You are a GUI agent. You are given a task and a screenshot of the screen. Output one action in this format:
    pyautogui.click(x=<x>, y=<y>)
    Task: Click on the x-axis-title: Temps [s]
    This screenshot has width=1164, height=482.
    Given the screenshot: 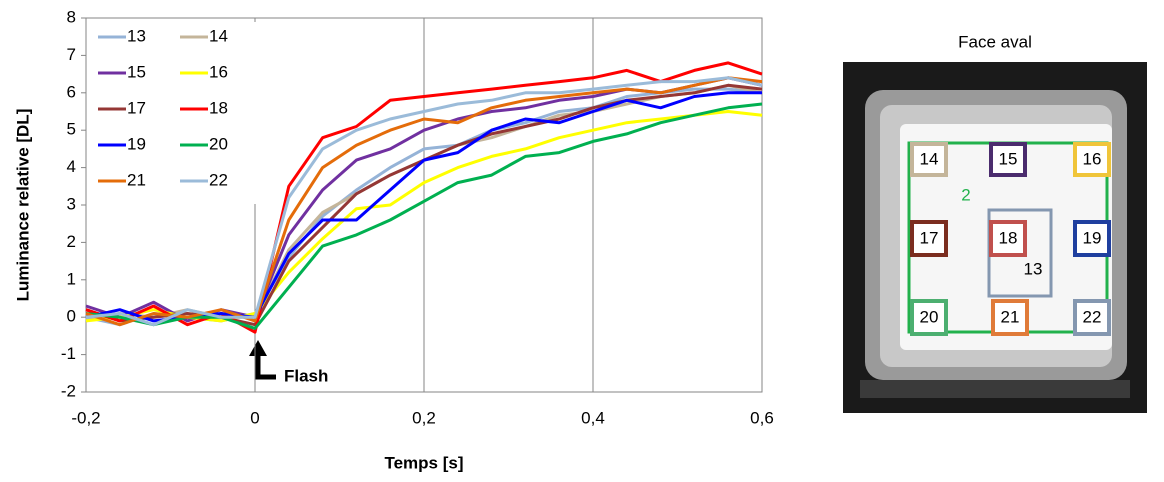 What is the action you would take?
    pyautogui.click(x=423, y=462)
    